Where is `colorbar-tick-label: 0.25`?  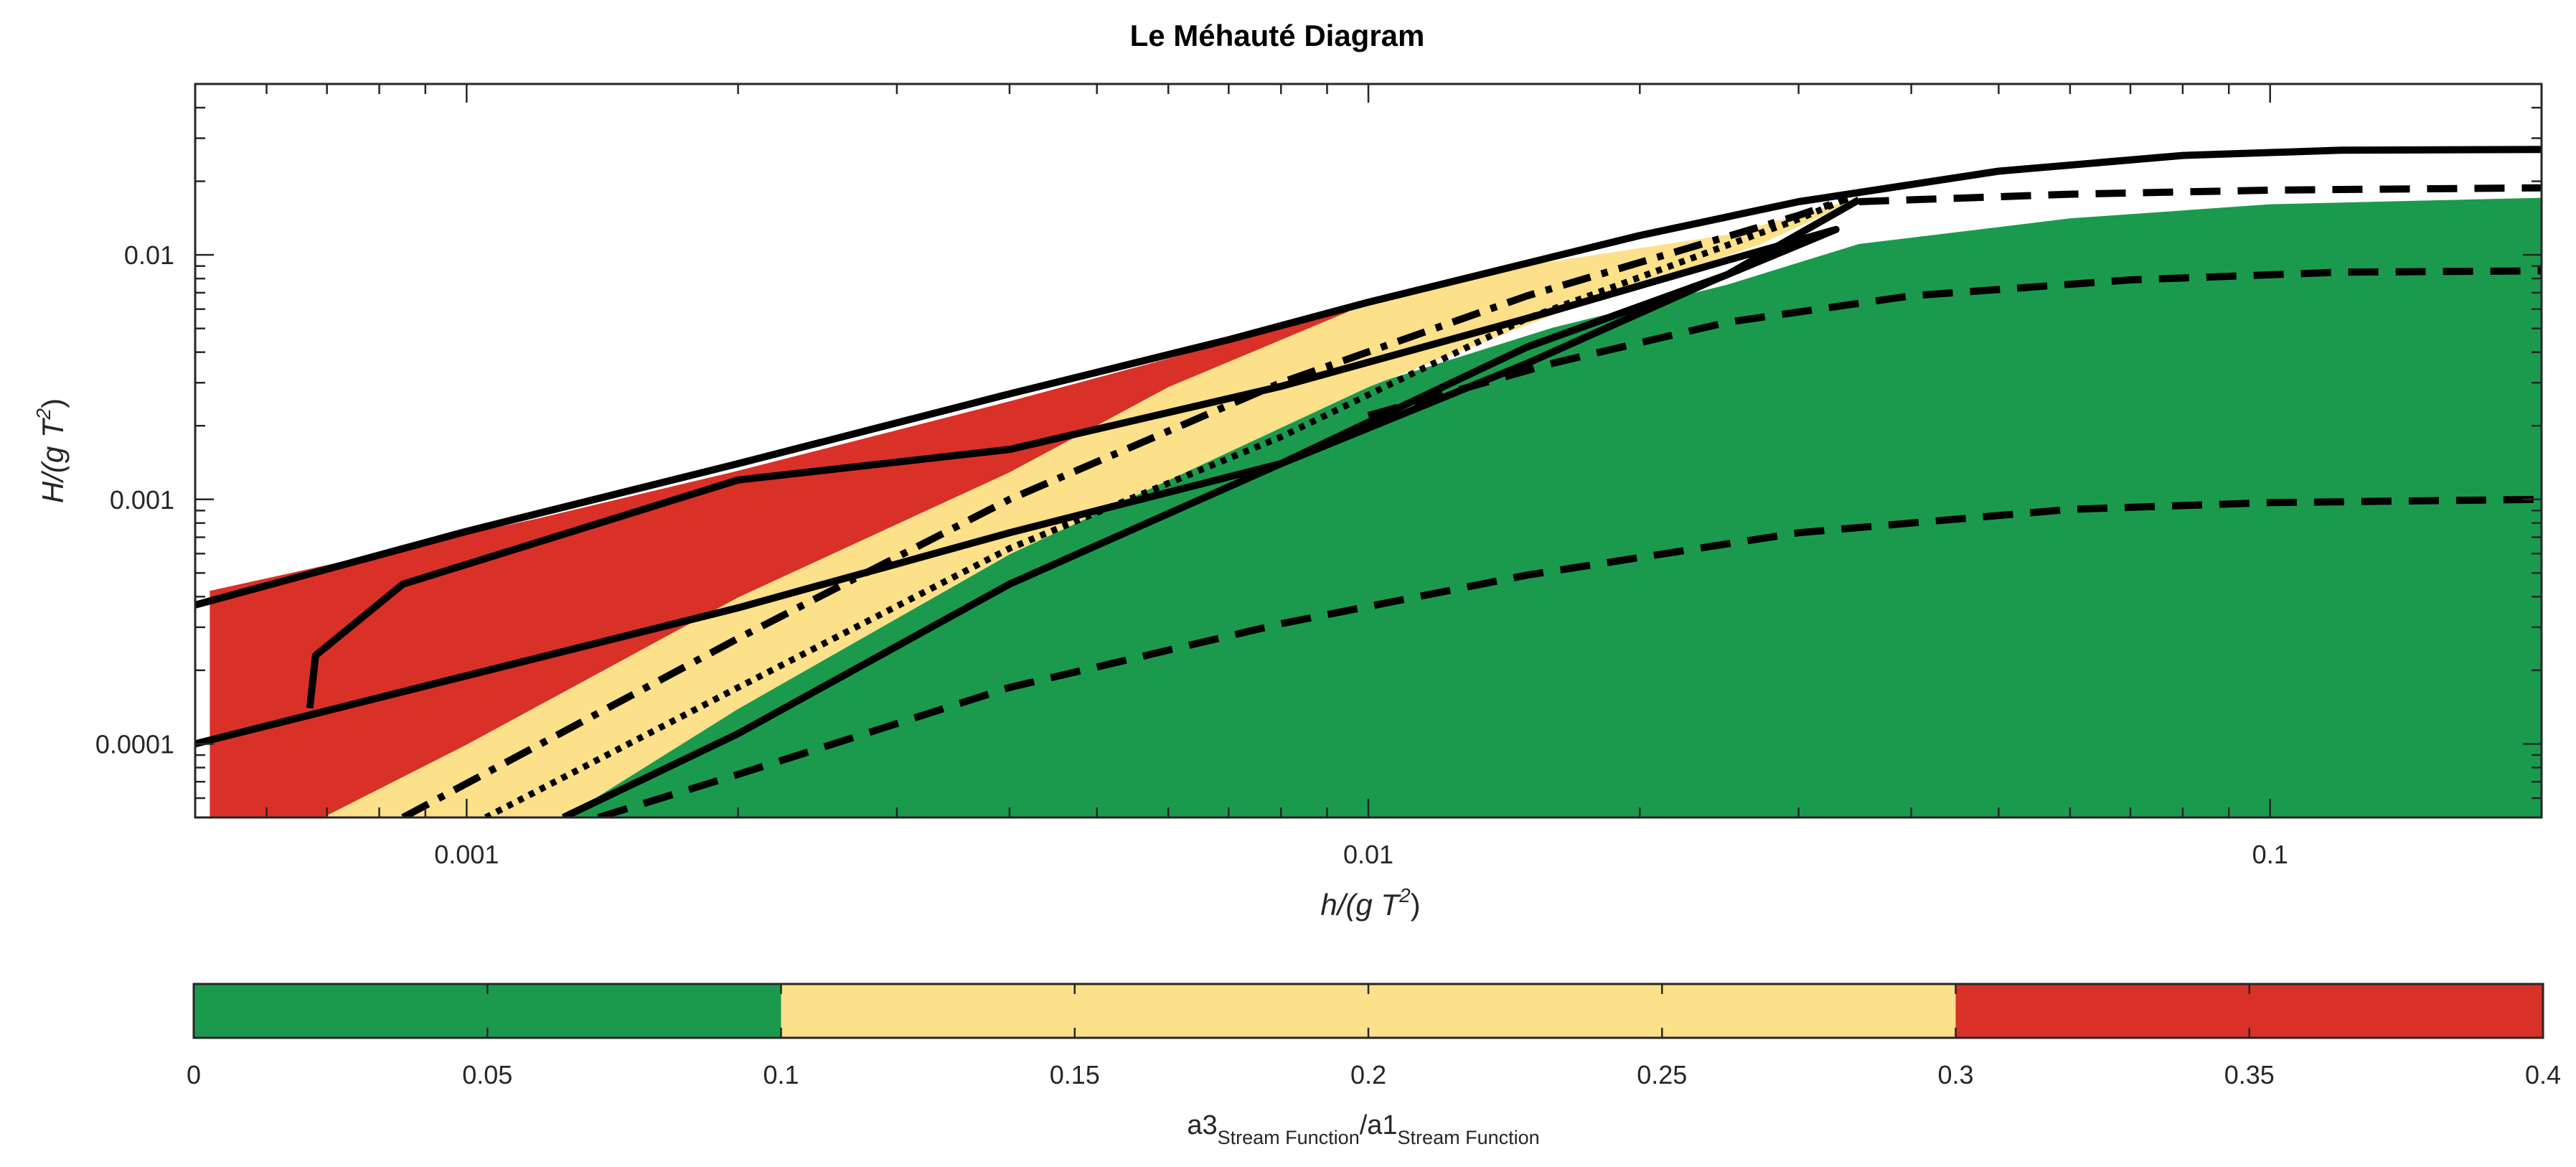
colorbar-tick-label: 0.25 is located at coordinates (1662, 1074).